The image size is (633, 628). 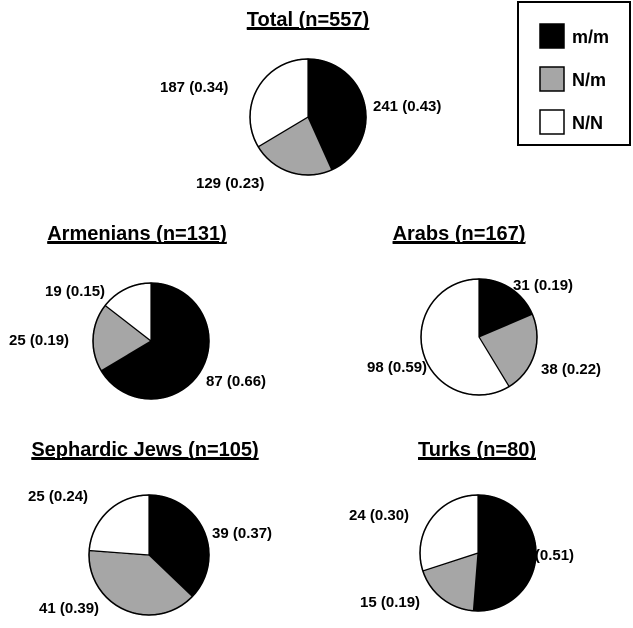 I want to click on pie-turks: Turks (n=80) 41 (0.51) 15 (0.19) 24 (0.30), so click(x=461, y=525).